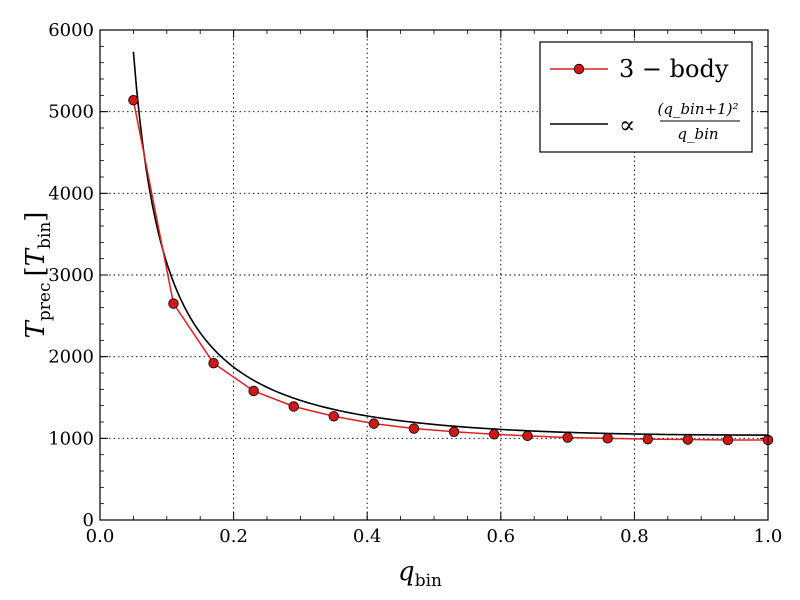  What do you see at coordinates (36, 217) in the screenshot?
I see `y-axis-title-bracket-close: ]` at bounding box center [36, 217].